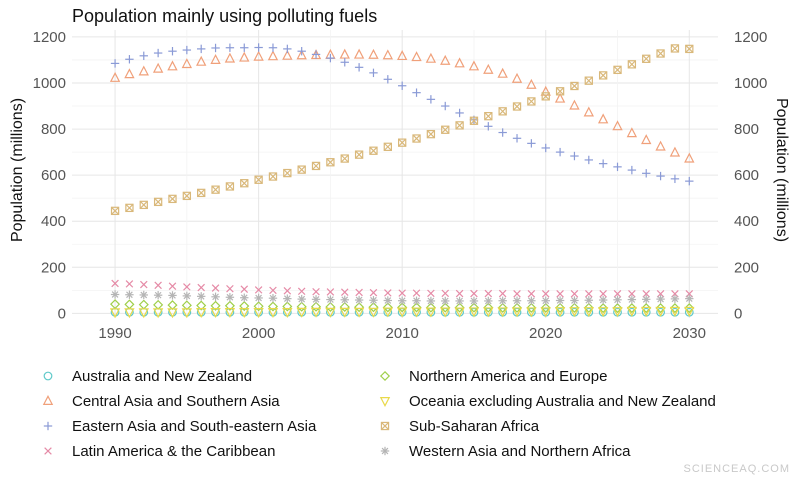 Image resolution: width=800 pixels, height=480 pixels. What do you see at coordinates (401, 333) in the screenshot?
I see `x-tick-label: 2010` at bounding box center [401, 333].